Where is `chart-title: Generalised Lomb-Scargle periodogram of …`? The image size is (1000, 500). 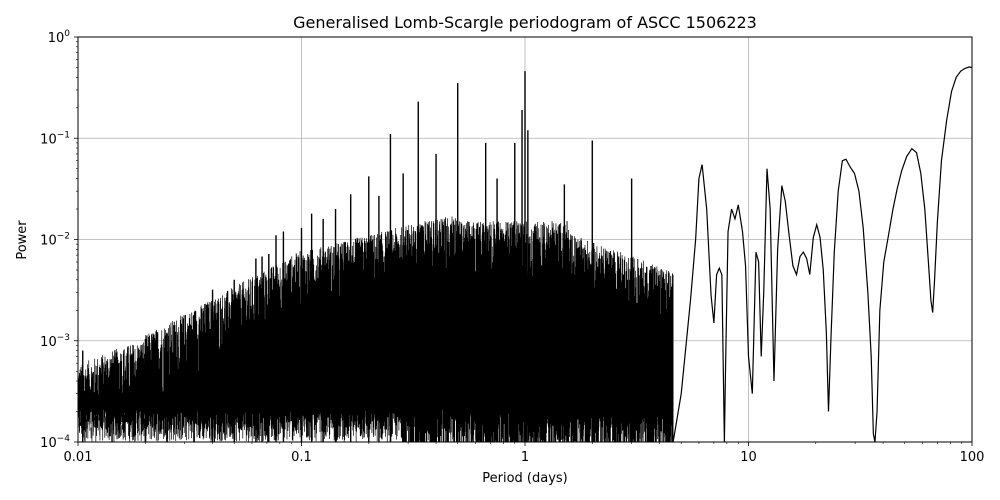 chart-title: Generalised Lomb-Scargle periodogram of … is located at coordinates (525, 22).